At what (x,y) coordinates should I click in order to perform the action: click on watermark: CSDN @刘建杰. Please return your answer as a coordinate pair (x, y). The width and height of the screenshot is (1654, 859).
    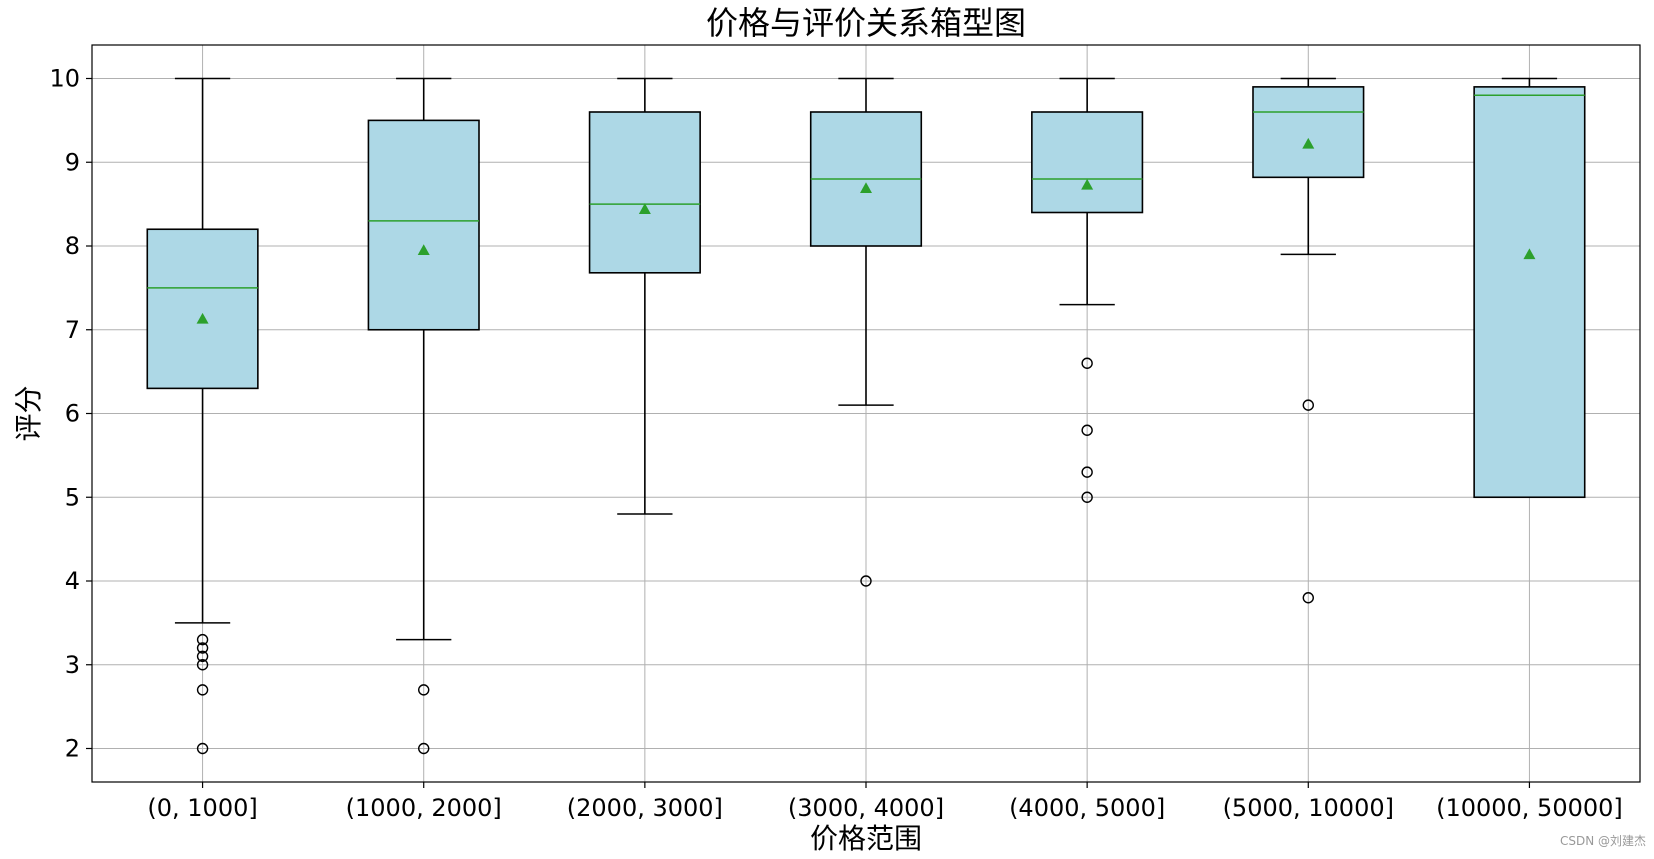
    Looking at the image, I should click on (1602, 841).